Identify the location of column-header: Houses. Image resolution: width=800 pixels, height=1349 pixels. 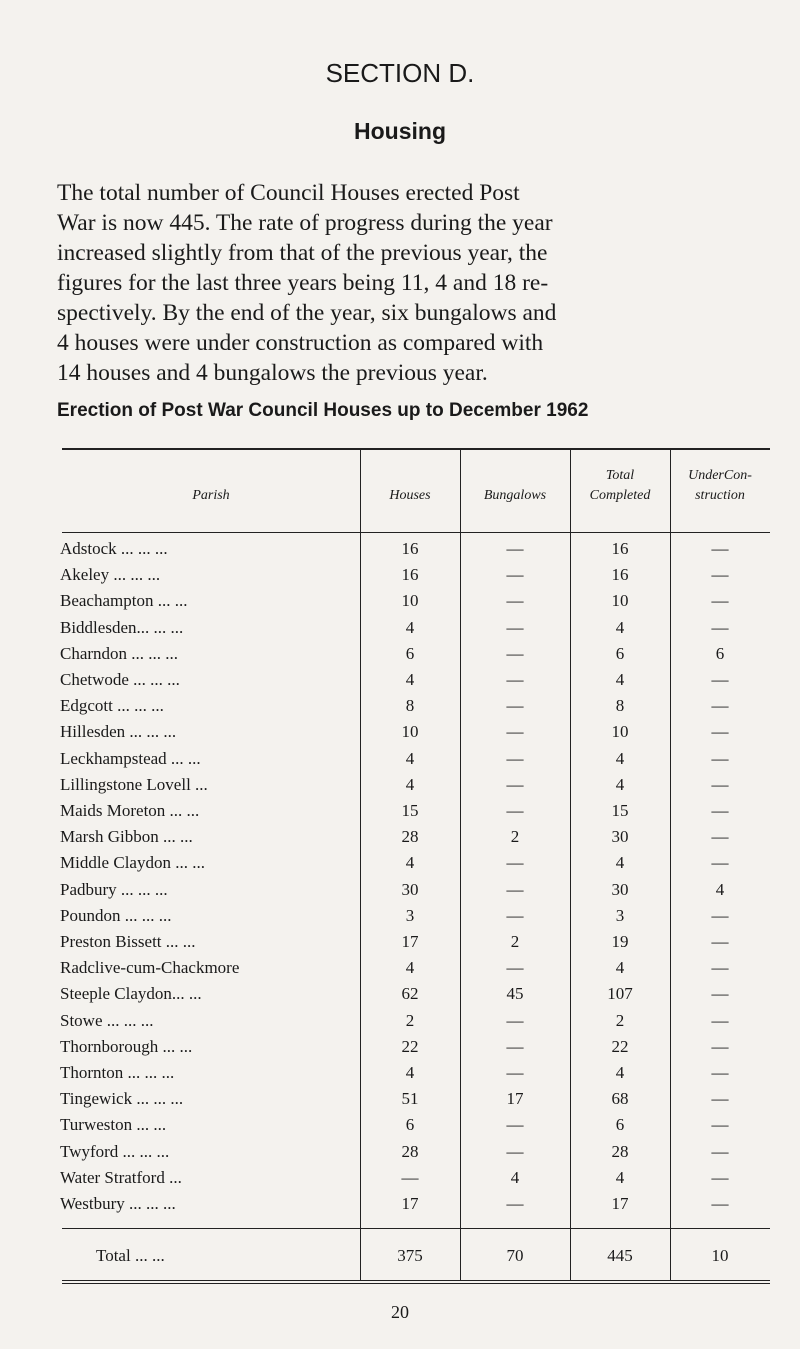
(410, 495).